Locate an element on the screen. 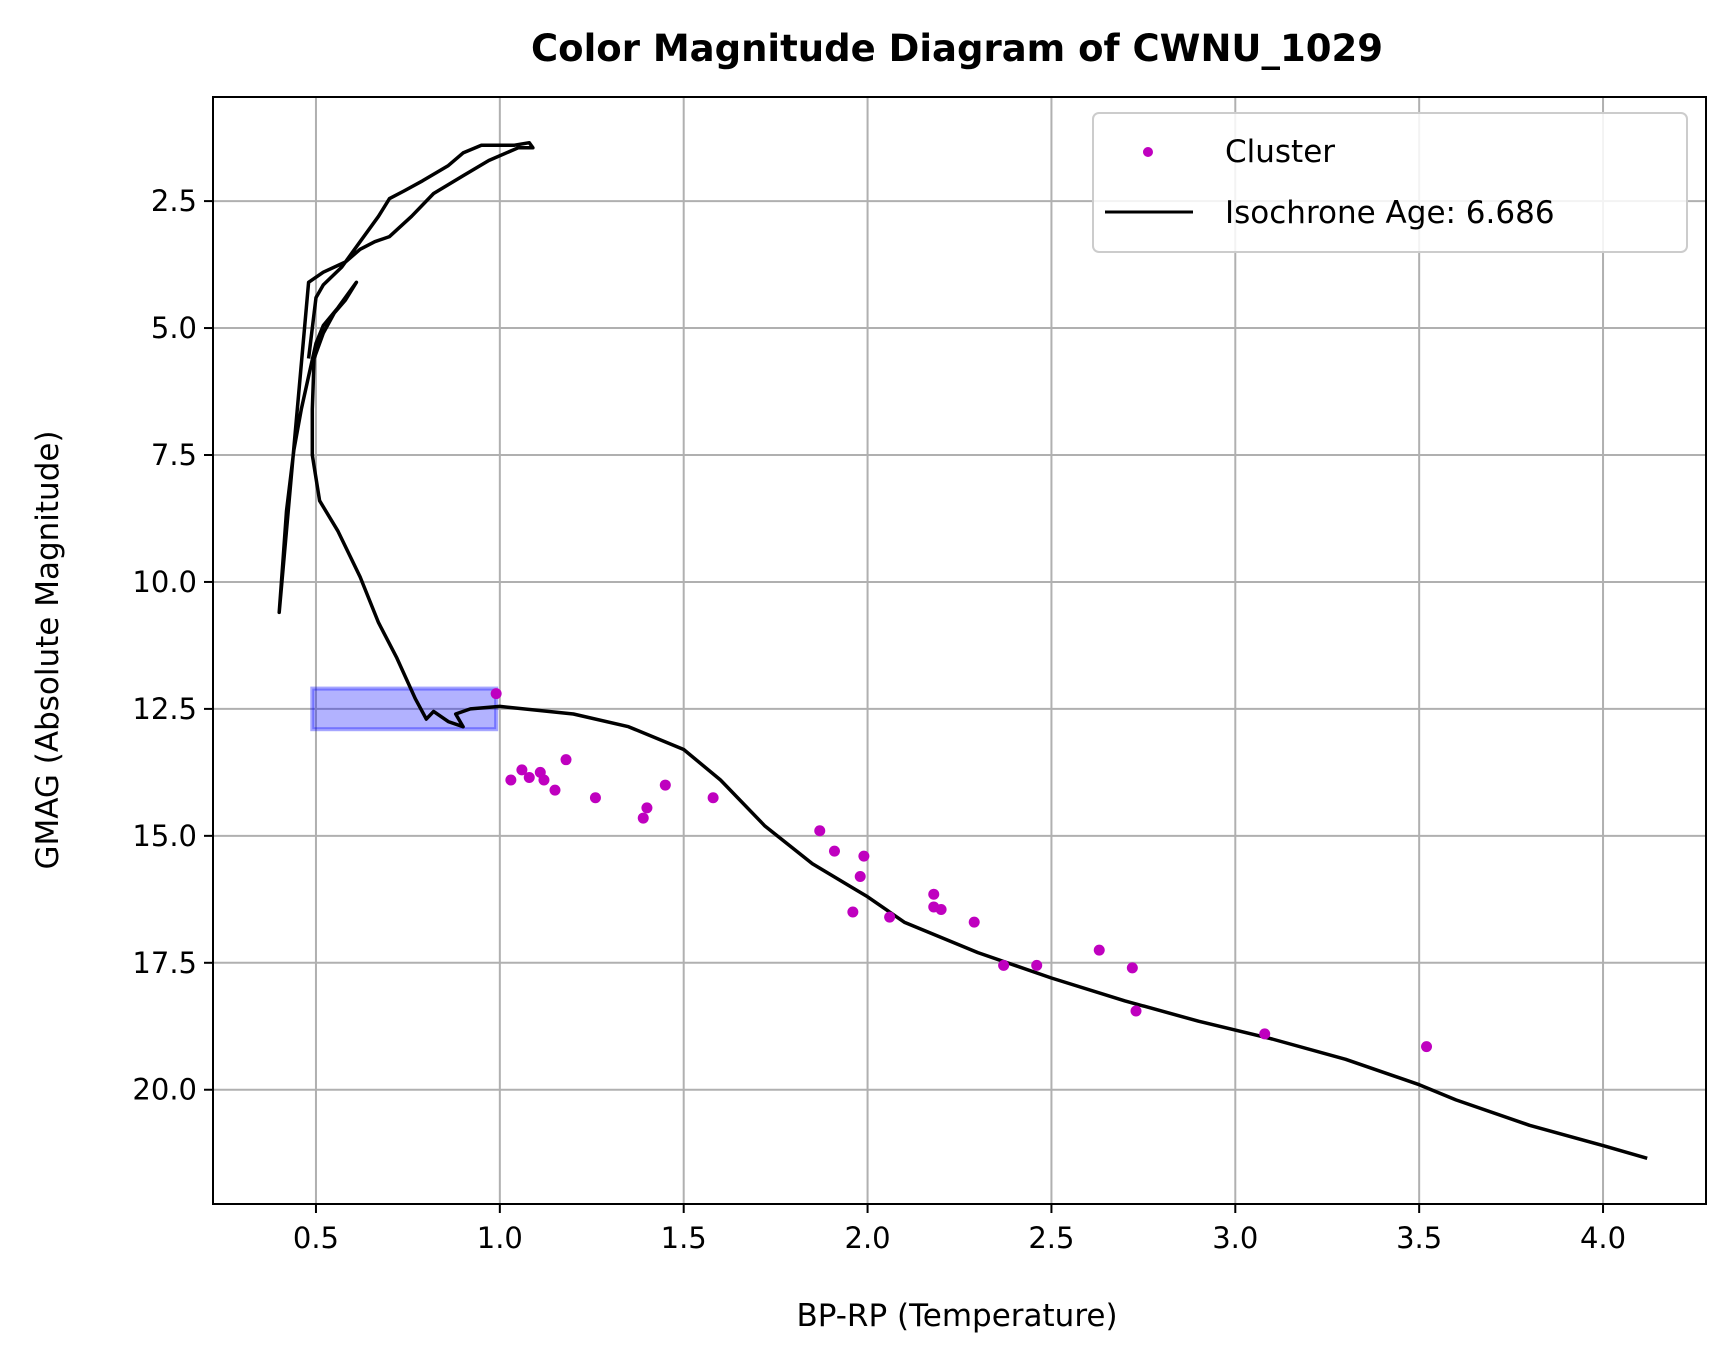 This screenshot has width=1728, height=1361. x-tick-label: 3.0 is located at coordinates (1235, 1238).